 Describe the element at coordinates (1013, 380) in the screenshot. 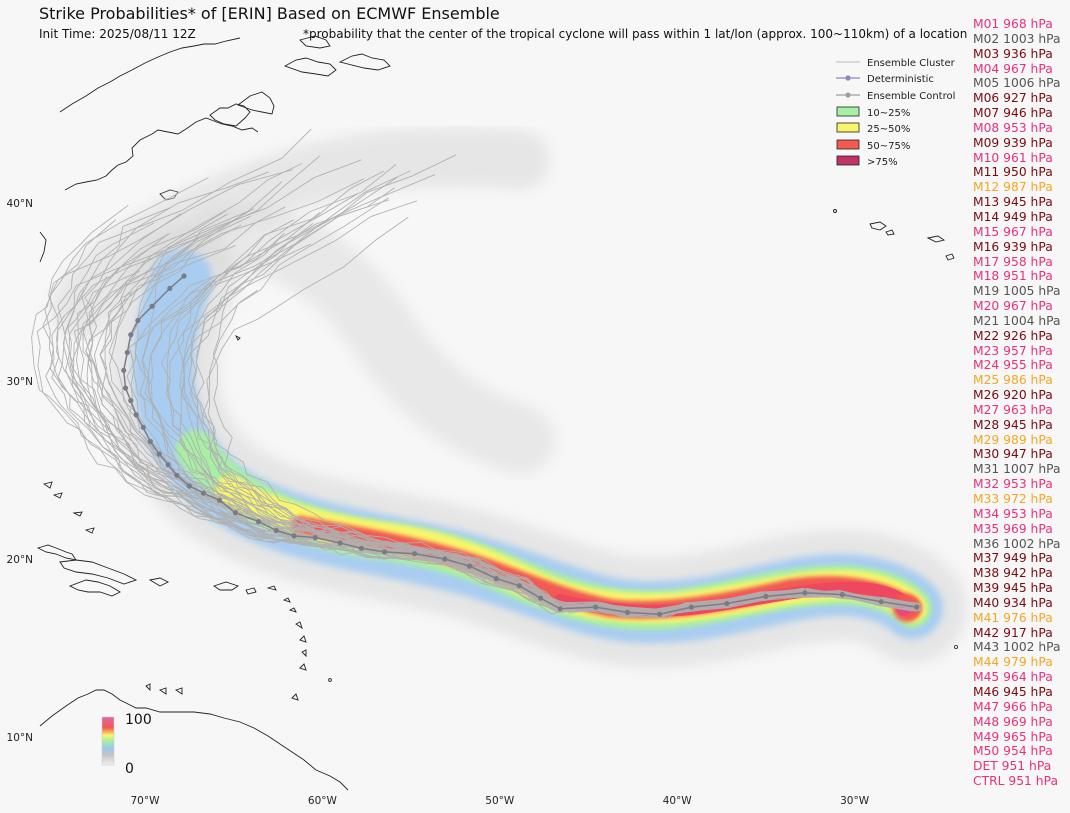

I see `member-entry: M25 986 hPa` at that location.